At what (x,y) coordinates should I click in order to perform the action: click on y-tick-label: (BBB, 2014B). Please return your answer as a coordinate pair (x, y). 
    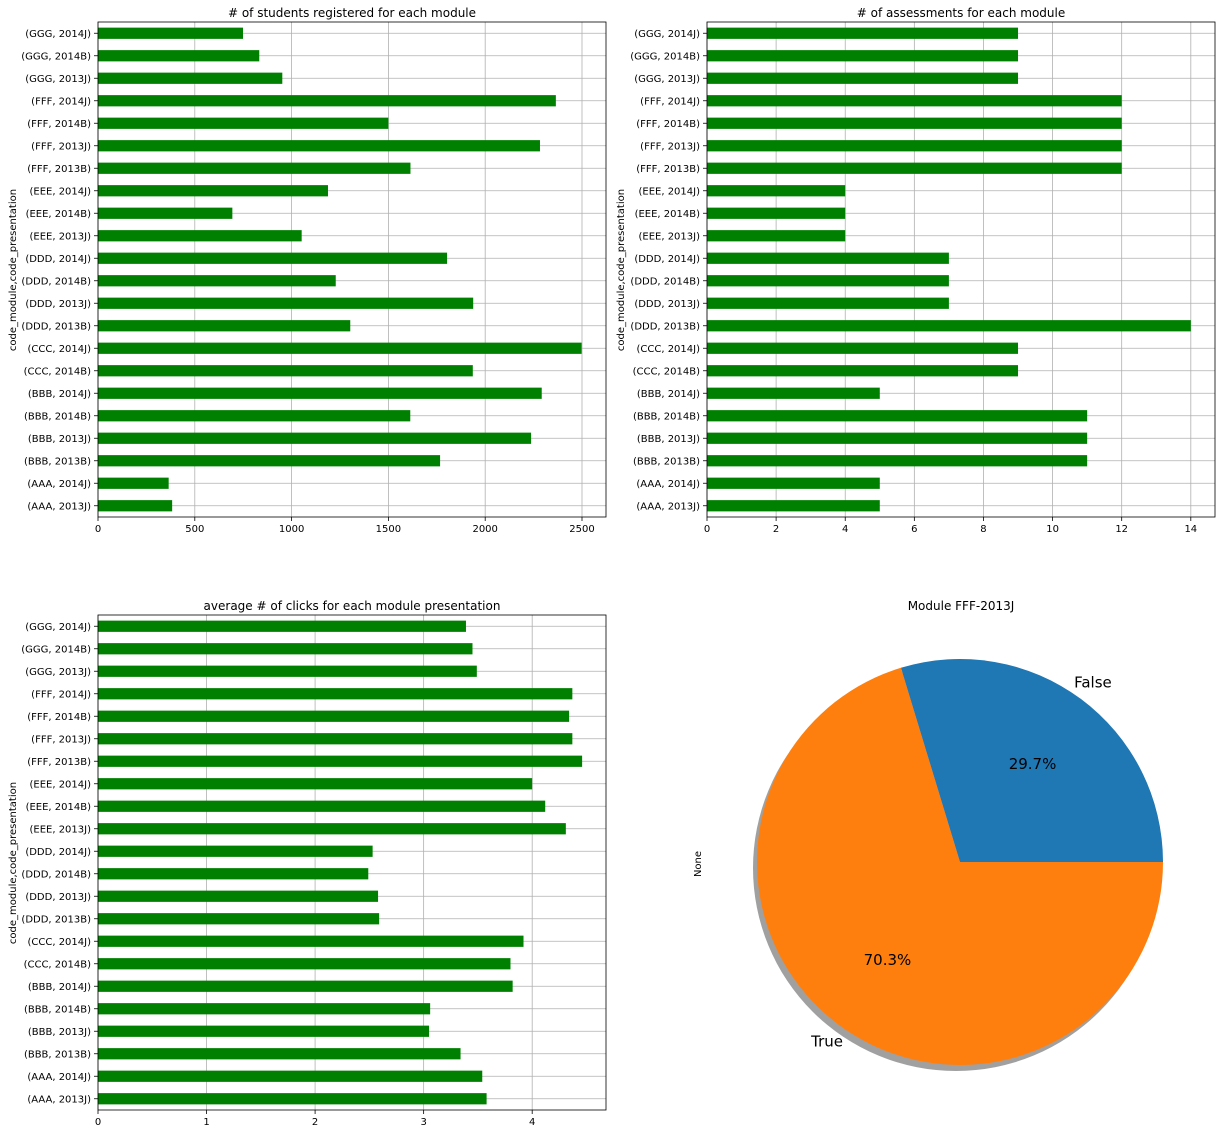
    Looking at the image, I should click on (666, 416).